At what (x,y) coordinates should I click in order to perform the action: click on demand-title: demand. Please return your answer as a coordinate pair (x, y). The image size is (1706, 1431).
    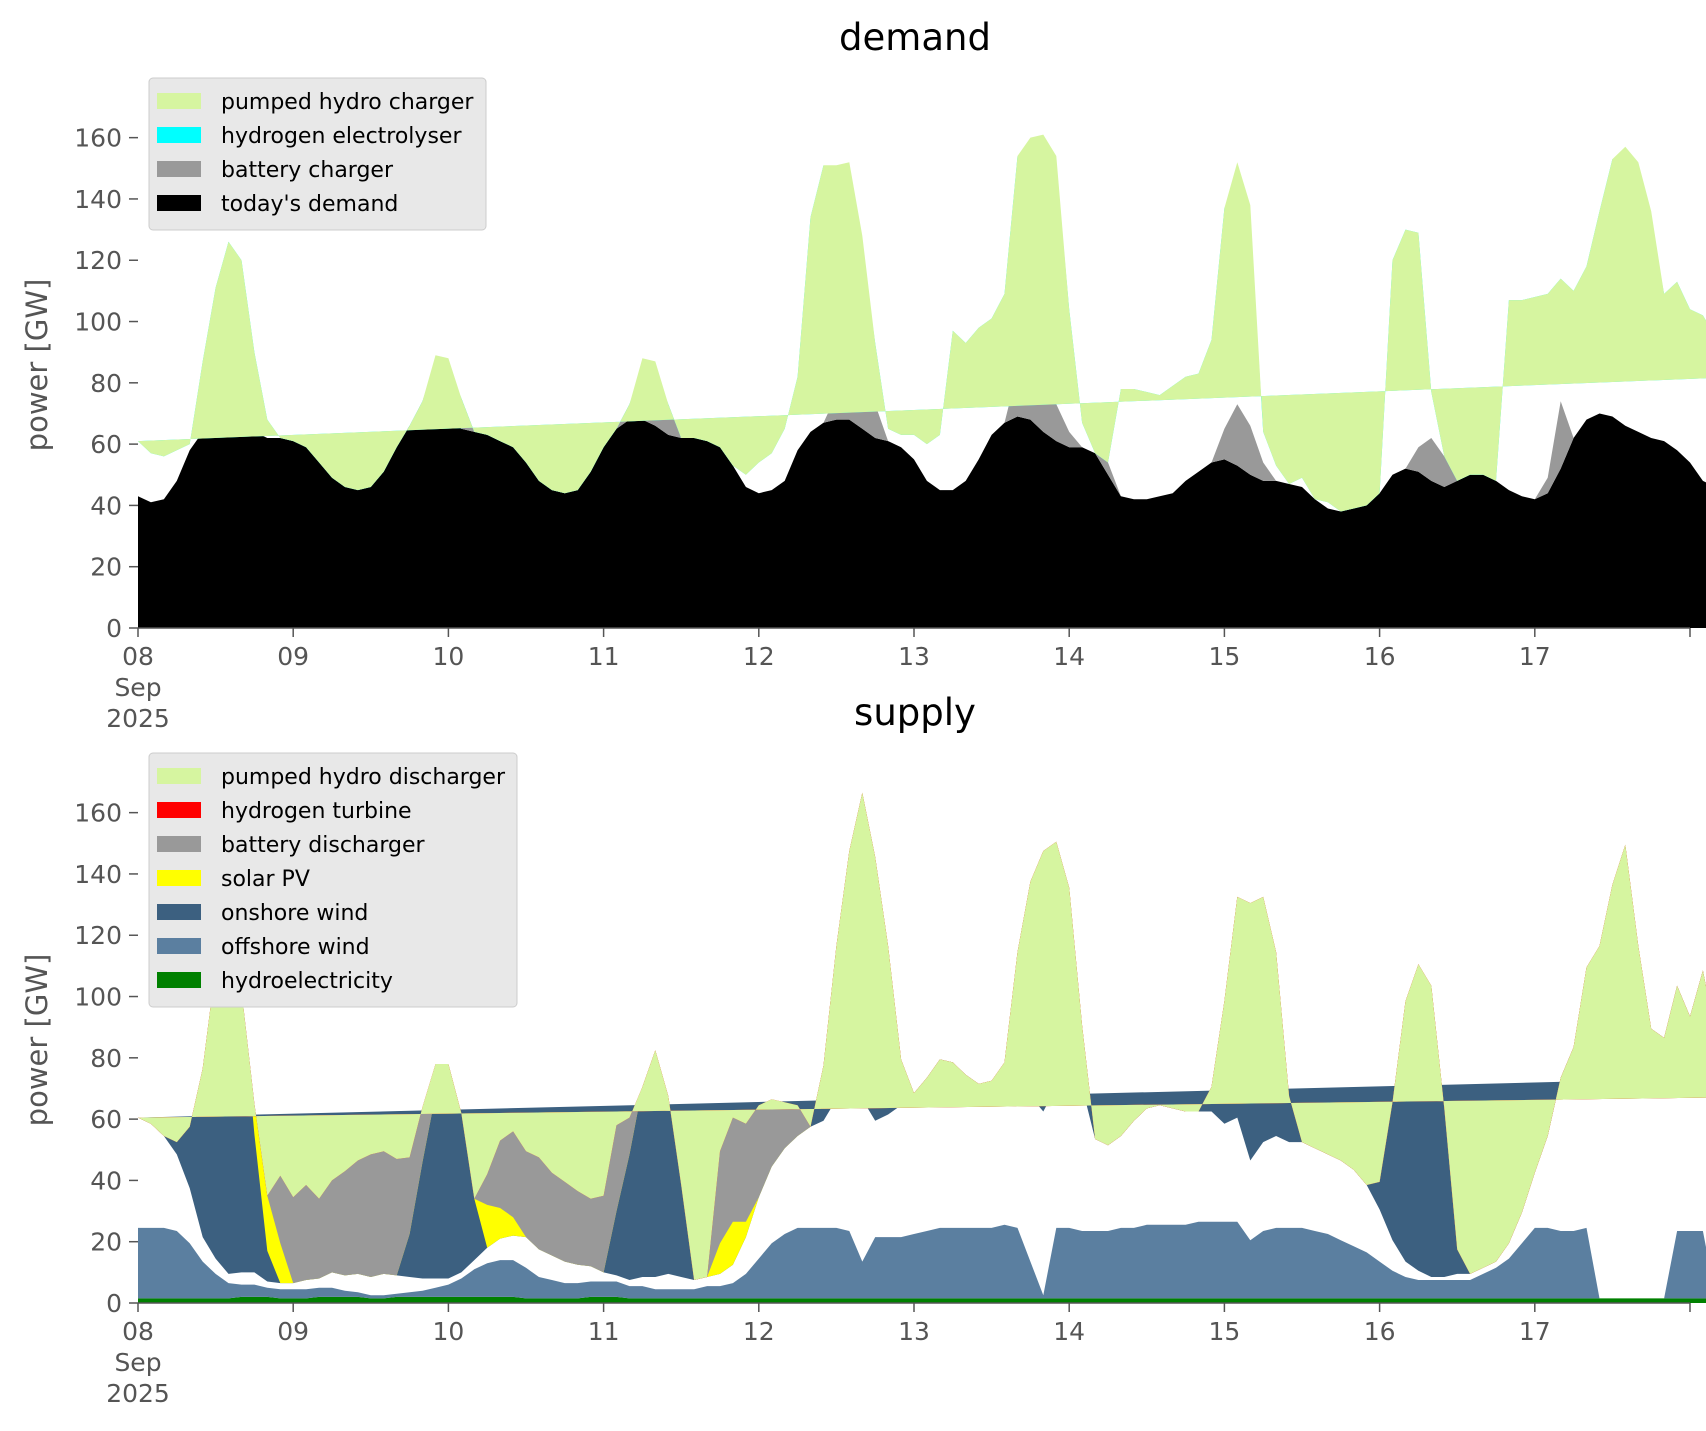
    Looking at the image, I should click on (915, 37).